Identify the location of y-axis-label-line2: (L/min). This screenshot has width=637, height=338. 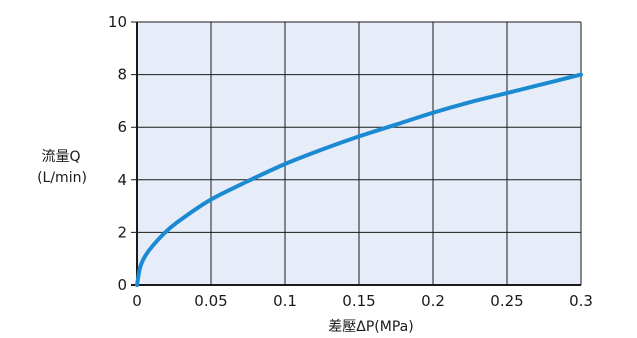
(62, 178).